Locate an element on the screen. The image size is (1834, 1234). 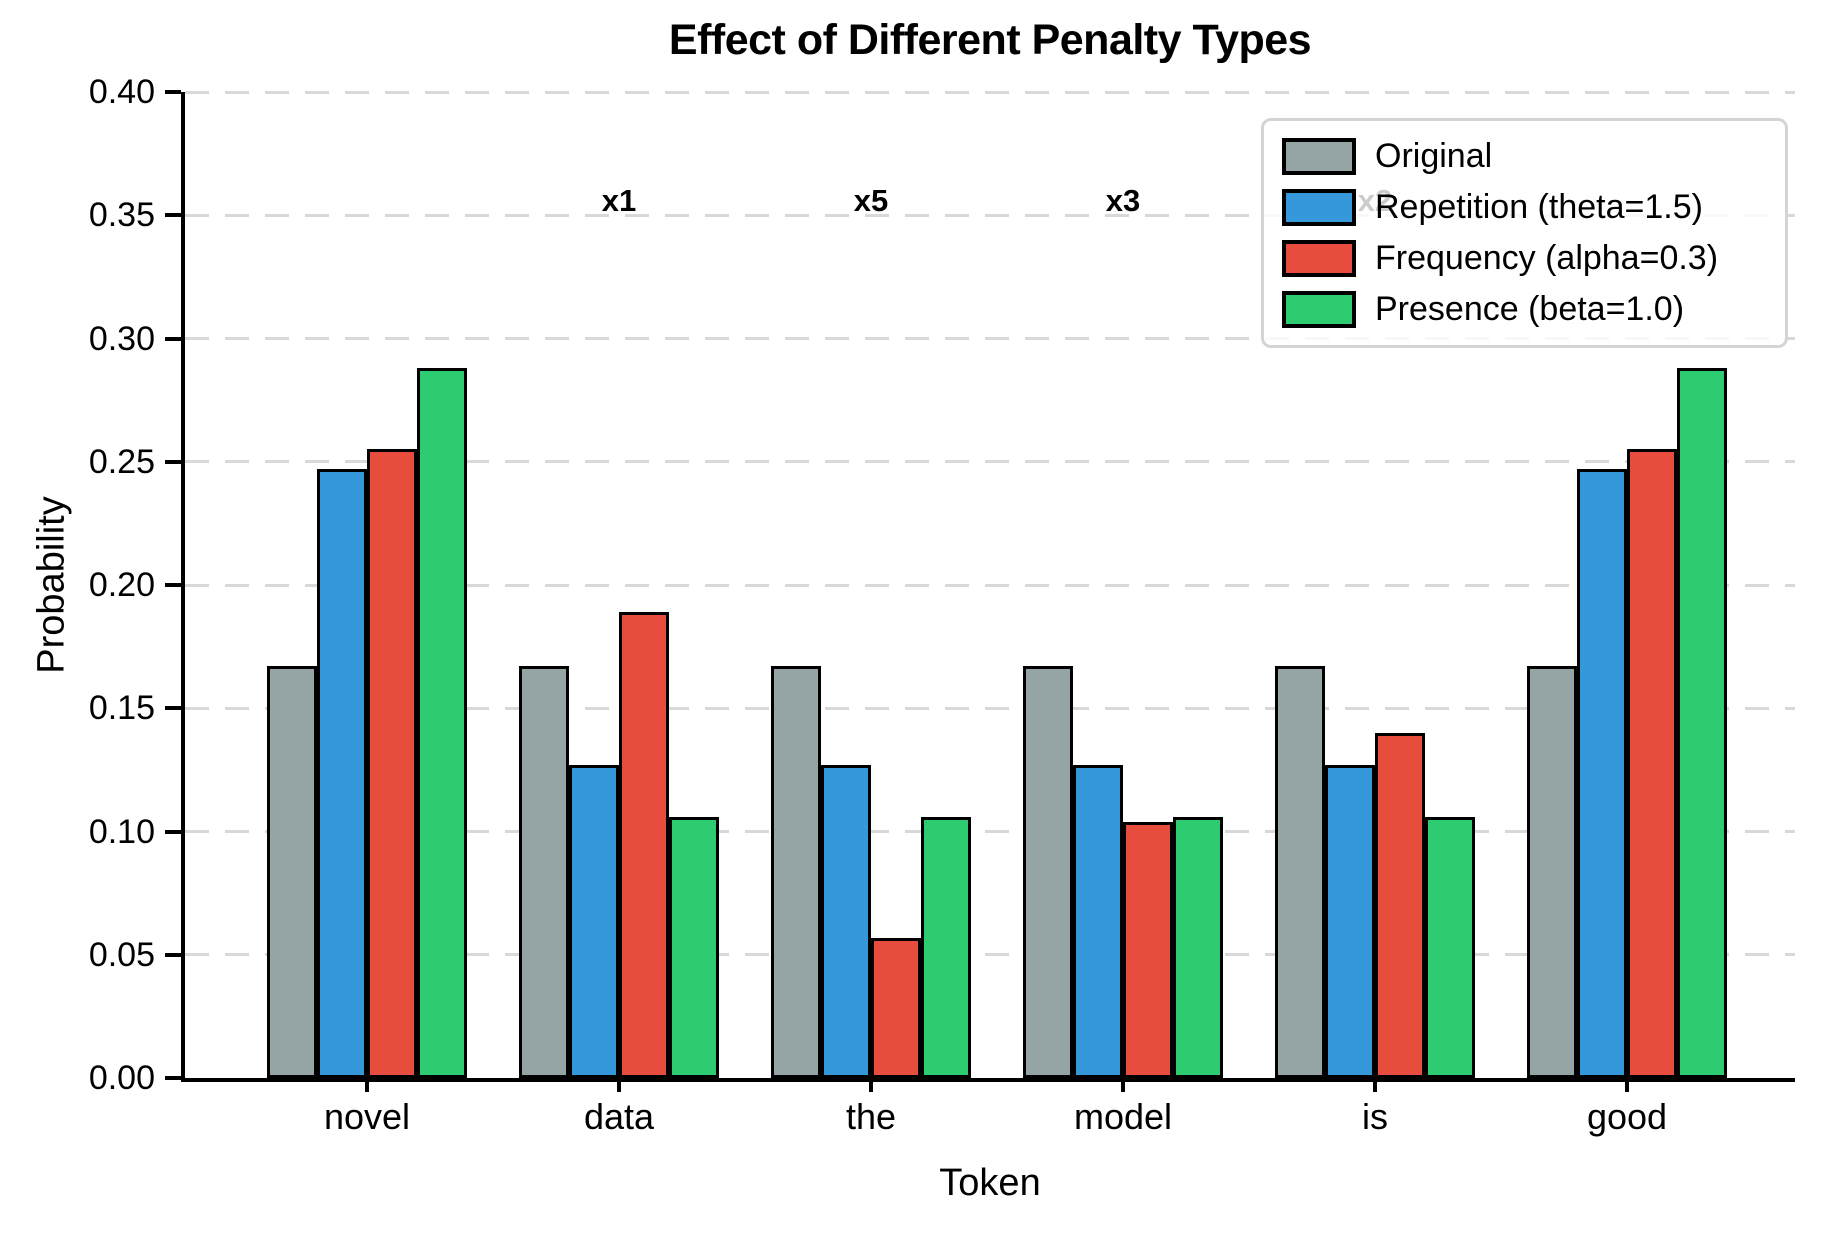
legend-item-label: Repetition (theta=1.5) is located at coordinates (1539, 207).